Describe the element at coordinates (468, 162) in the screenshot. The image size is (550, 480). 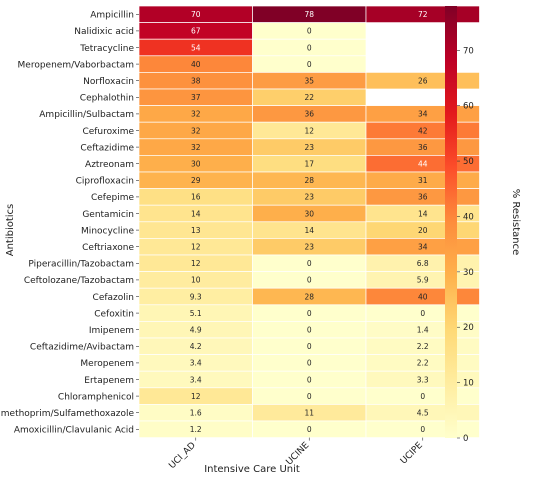
I see `colorbar-tick-label: 50` at that location.